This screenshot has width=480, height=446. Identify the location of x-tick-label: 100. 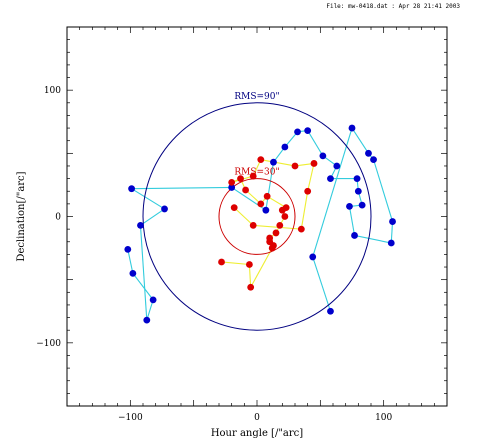
(383, 418).